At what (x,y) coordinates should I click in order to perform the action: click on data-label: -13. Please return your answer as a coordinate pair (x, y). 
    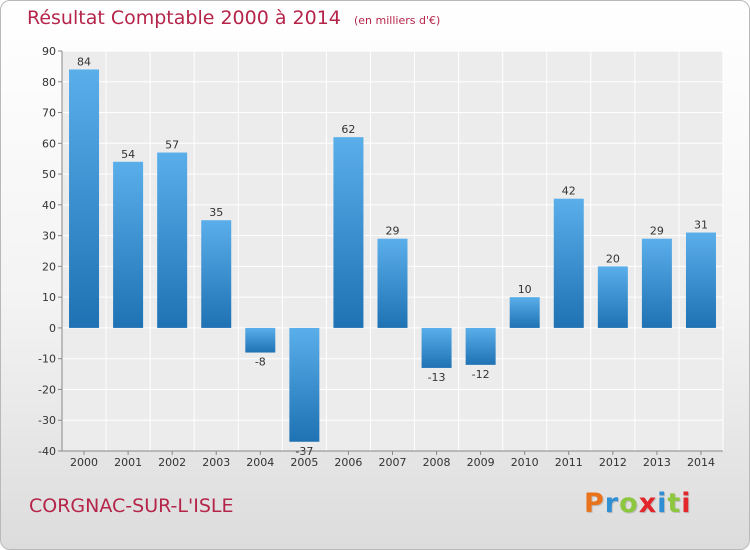
    Looking at the image, I should click on (437, 377).